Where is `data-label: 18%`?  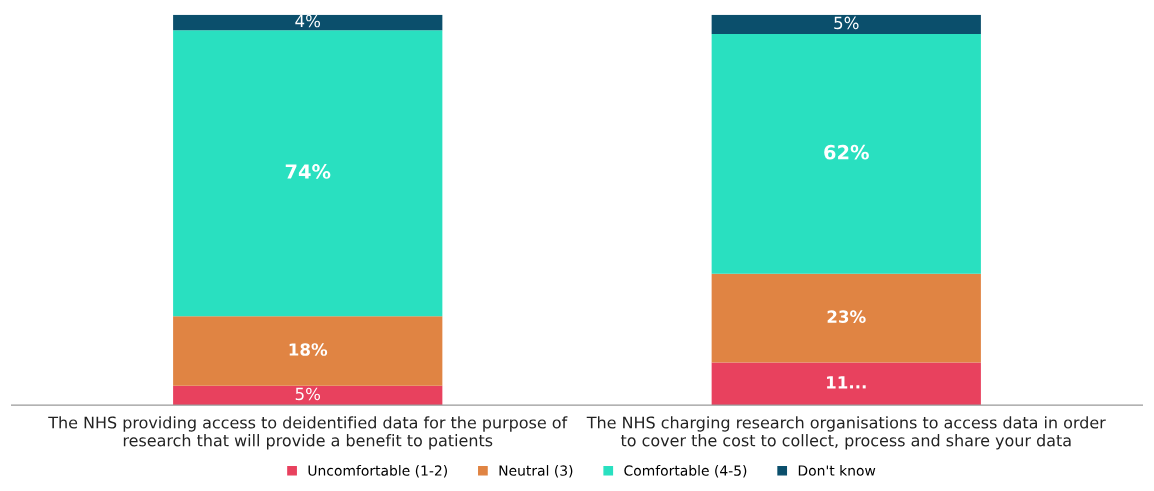 data-label: 18% is located at coordinates (308, 349).